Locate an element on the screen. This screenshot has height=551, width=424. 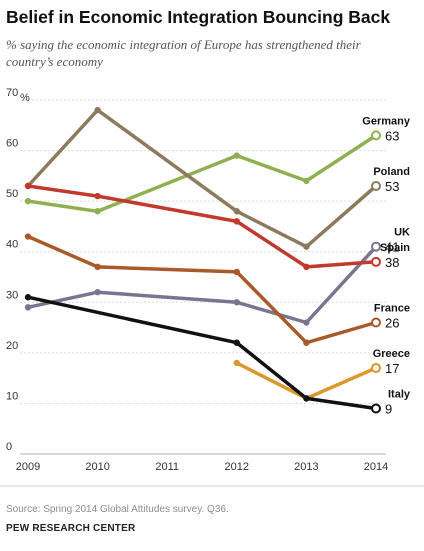
series-name-france: France is located at coordinates (392, 309).